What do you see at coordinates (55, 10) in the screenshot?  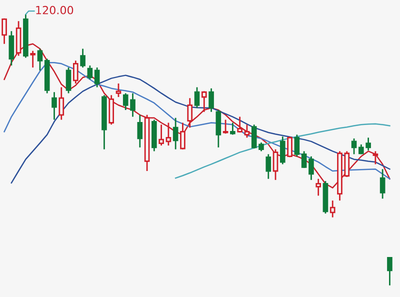 I see `text: 120.00` at bounding box center [55, 10].